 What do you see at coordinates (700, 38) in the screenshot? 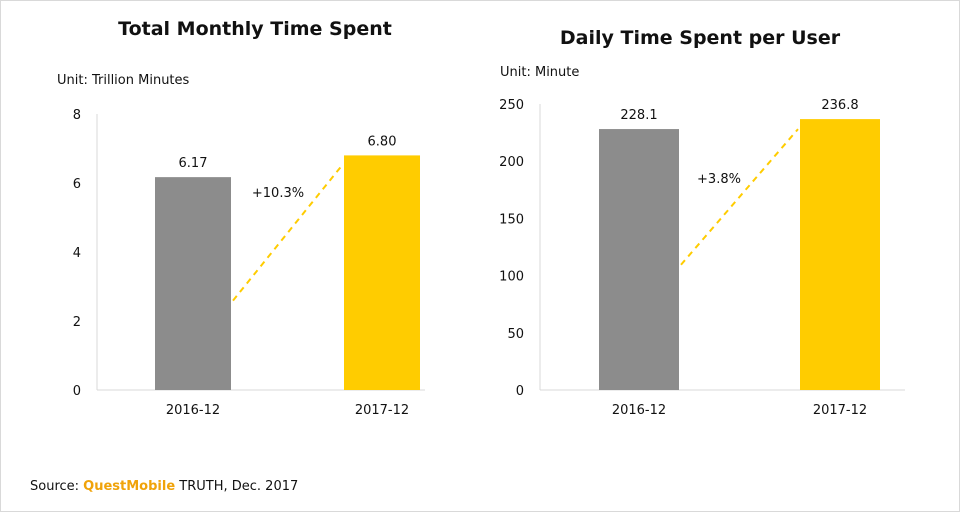
I see `chart-title-right: Daily Time Spent per User` at bounding box center [700, 38].